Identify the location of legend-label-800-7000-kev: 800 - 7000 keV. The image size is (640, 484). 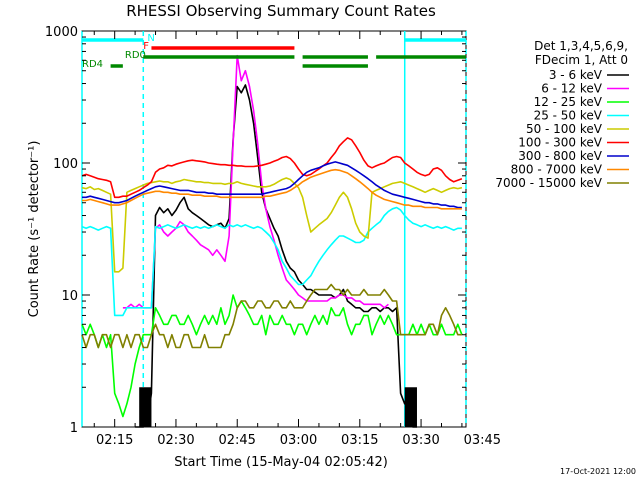
(557, 170).